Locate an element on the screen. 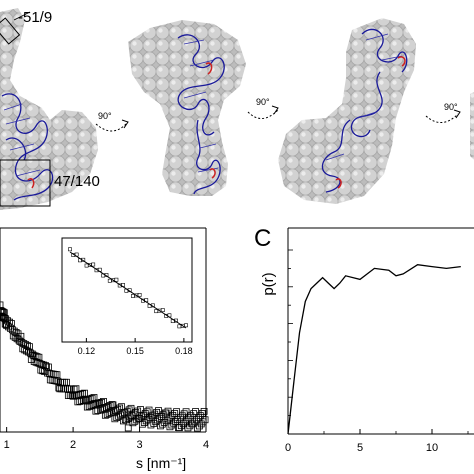  label-top: -51/9 is located at coordinates (35, 17).